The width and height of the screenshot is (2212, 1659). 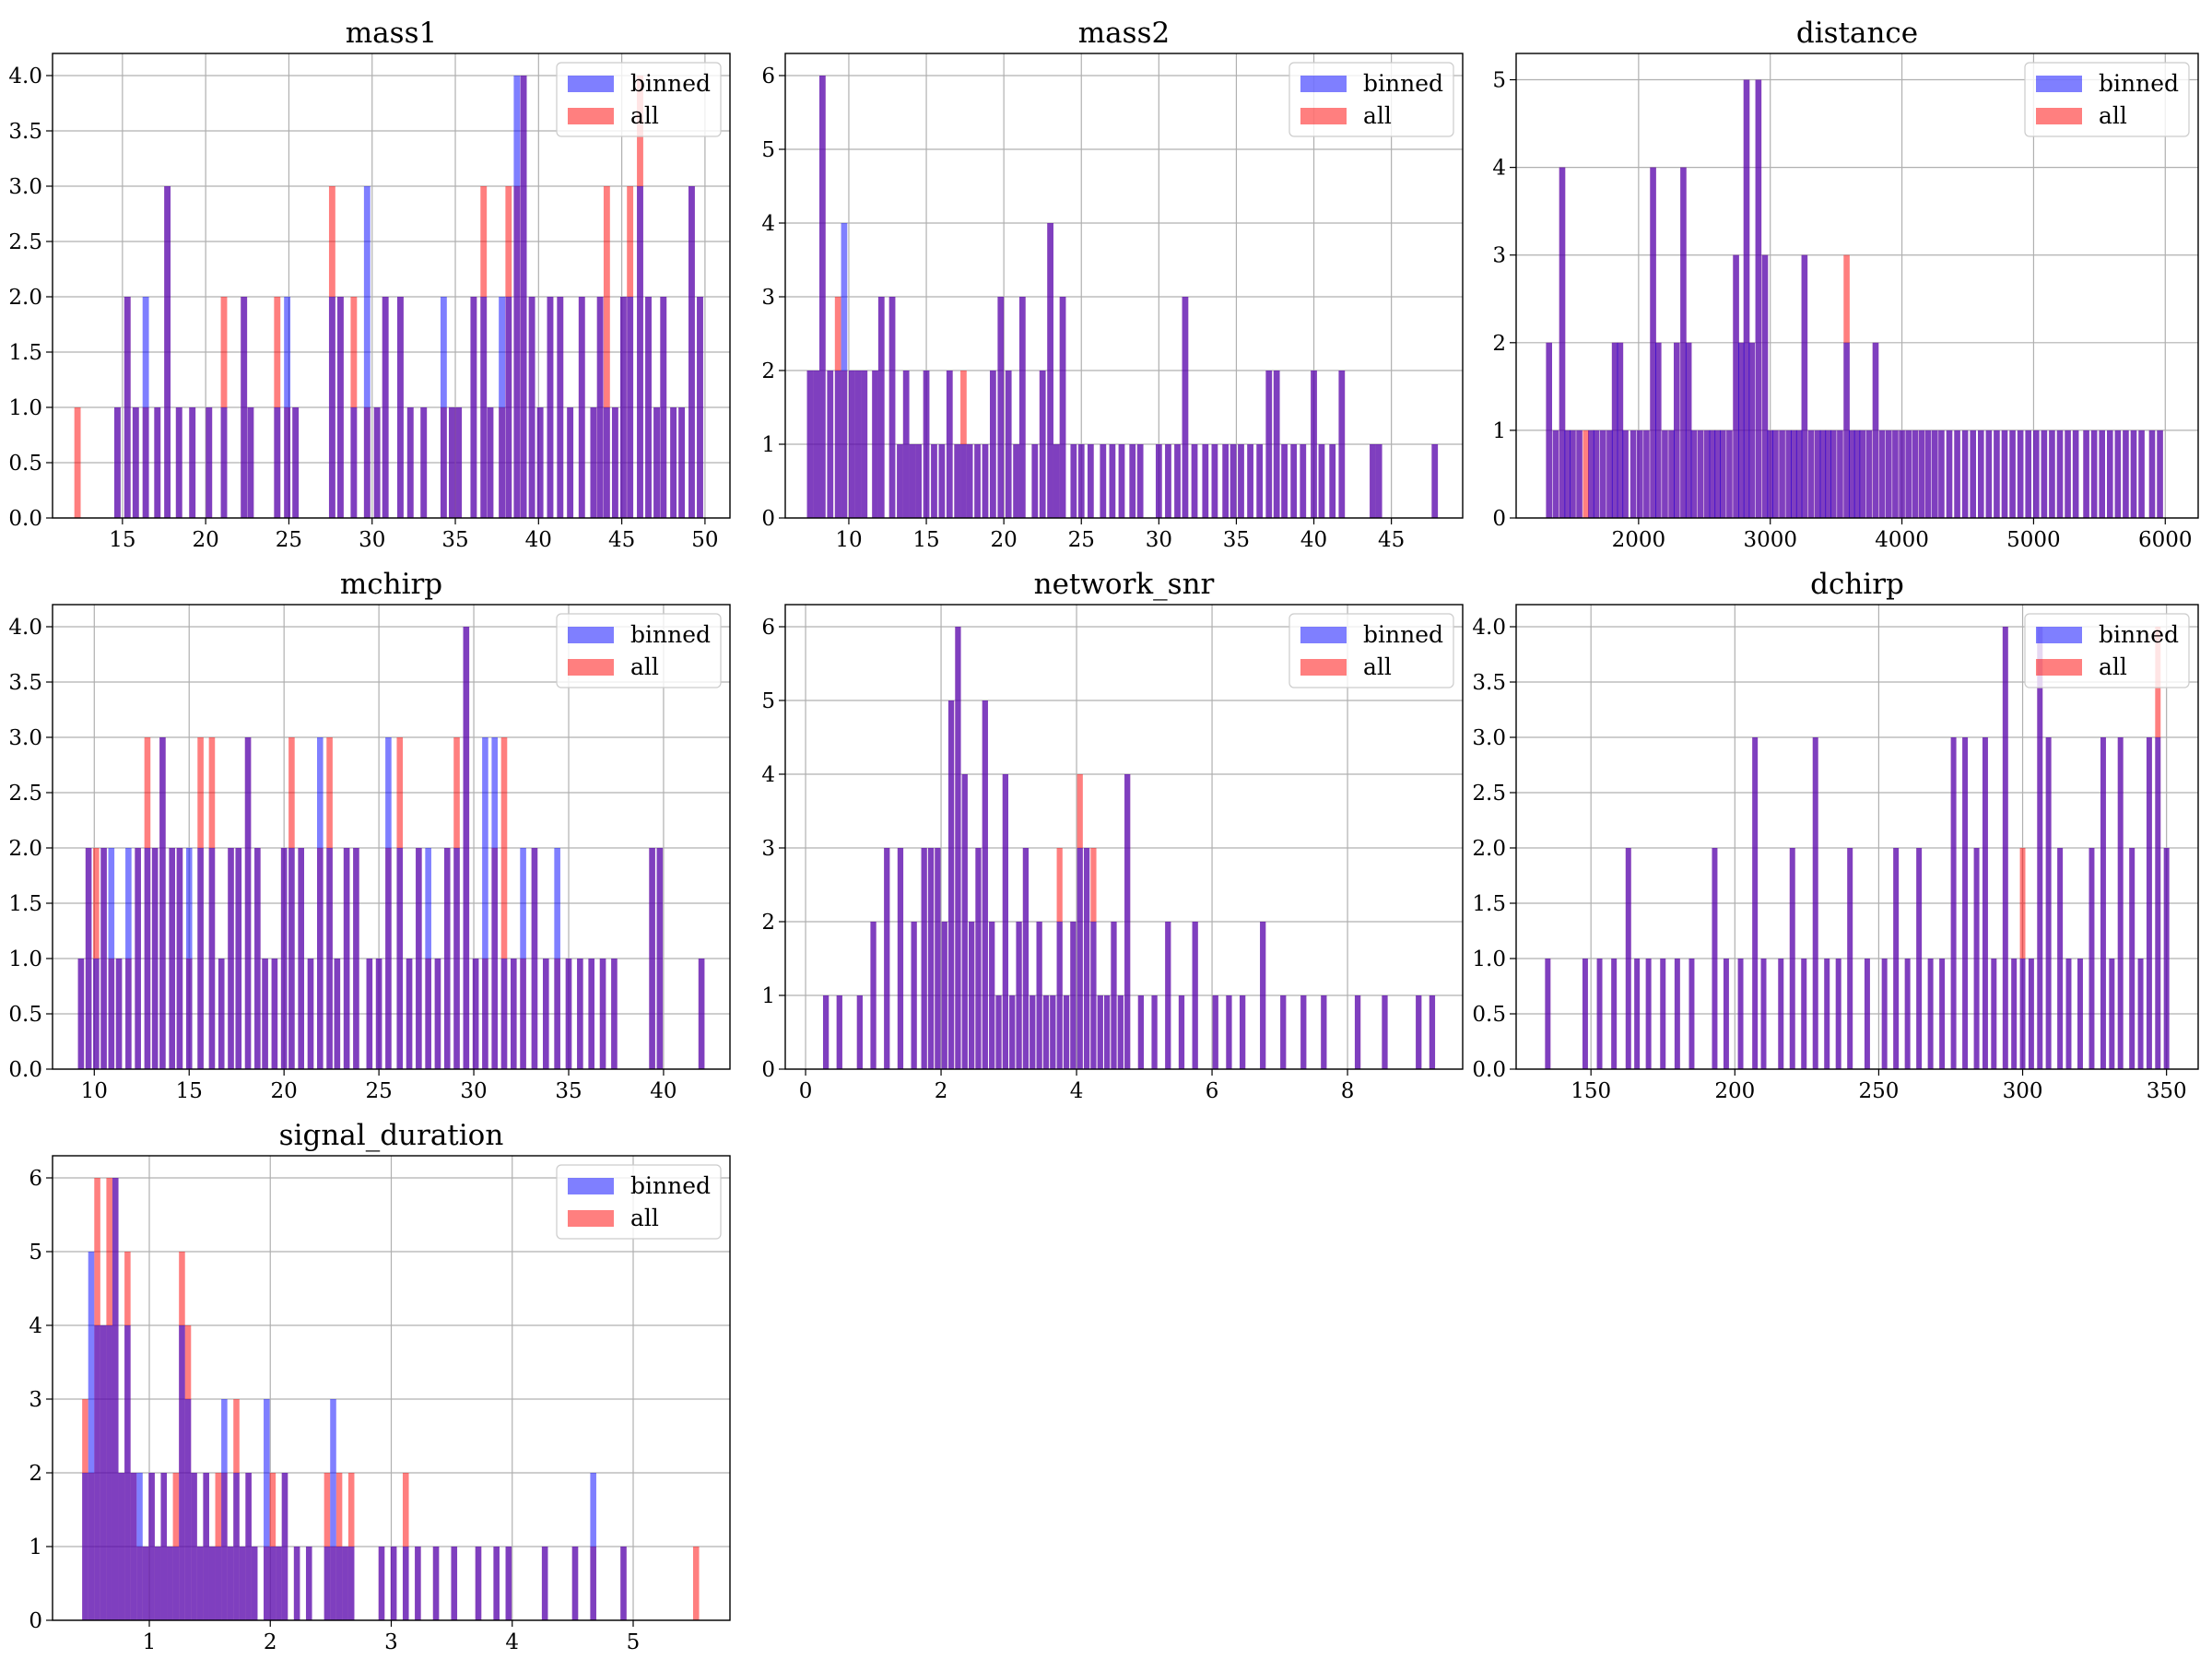 I want to click on x-tick-label: 6, so click(x=1212, y=1091).